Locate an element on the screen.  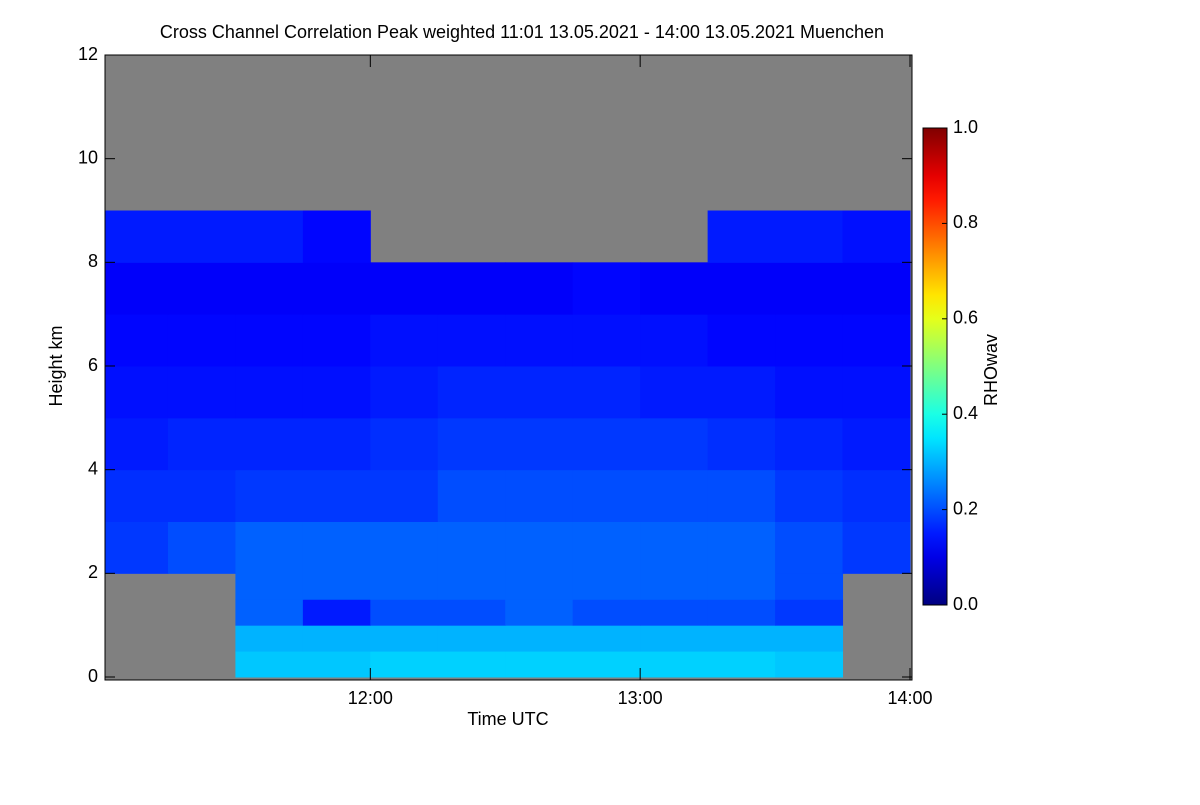
colorbar is located at coordinates (935, 366).